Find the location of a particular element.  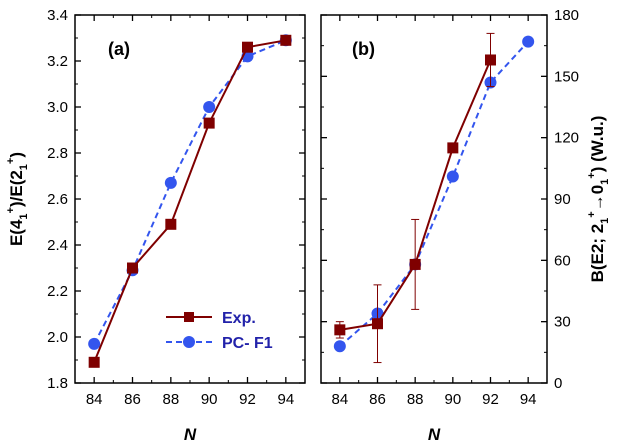

x-tick-label-b: 90 is located at coordinates (452, 399).